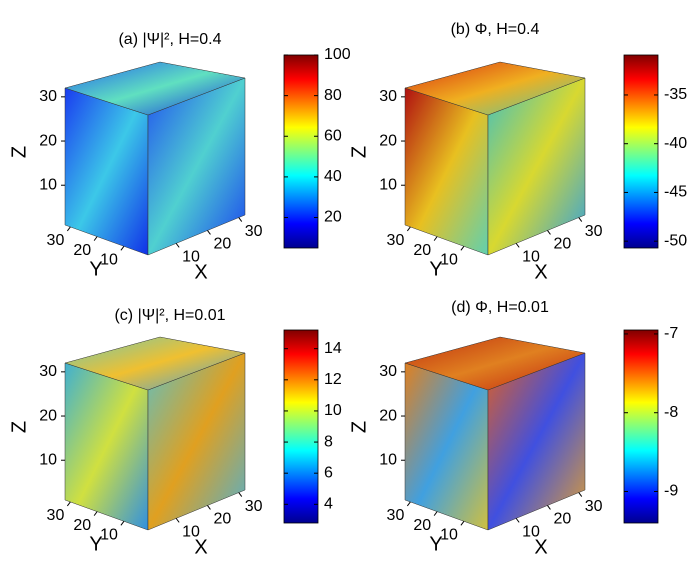 The width and height of the screenshot is (698, 573). I want to click on colorbar-tick-label: -45, so click(675, 192).